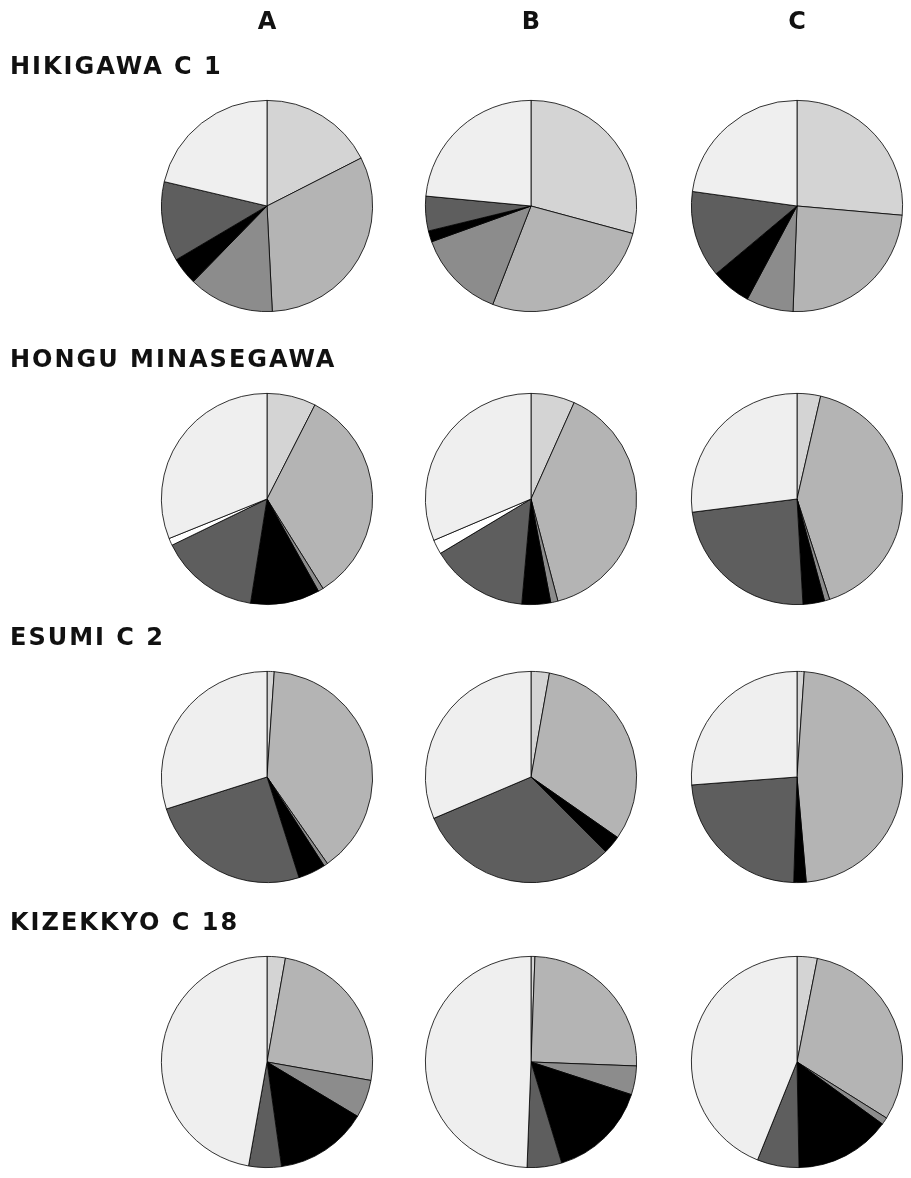 Image resolution: width=911 pixels, height=1178 pixels. What do you see at coordinates (116, 66) in the screenshot?
I see `chart-subtitle: HIKIGAWA C 1` at bounding box center [116, 66].